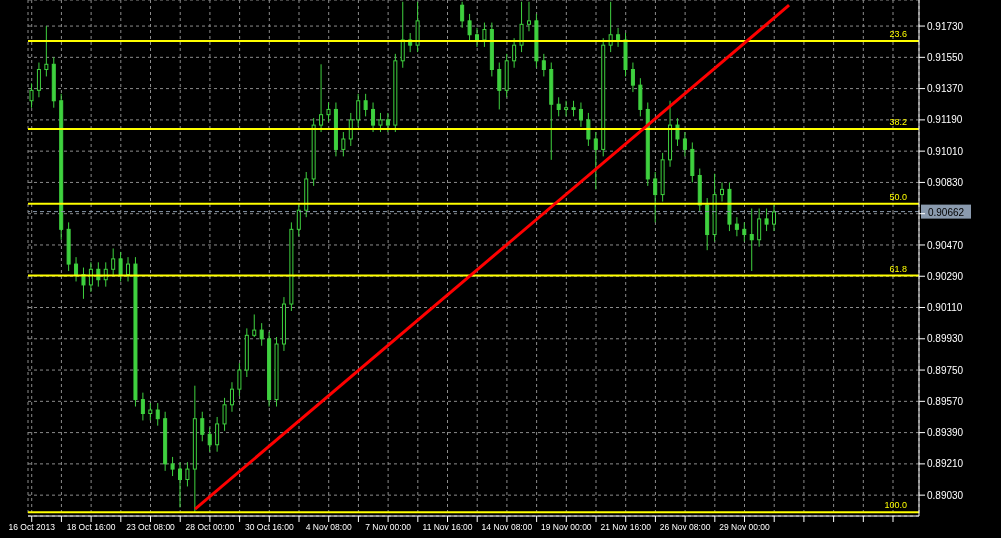 This screenshot has height=538, width=1001. I want to click on x-tick-label: 4 Nov 08:00, so click(328, 527).